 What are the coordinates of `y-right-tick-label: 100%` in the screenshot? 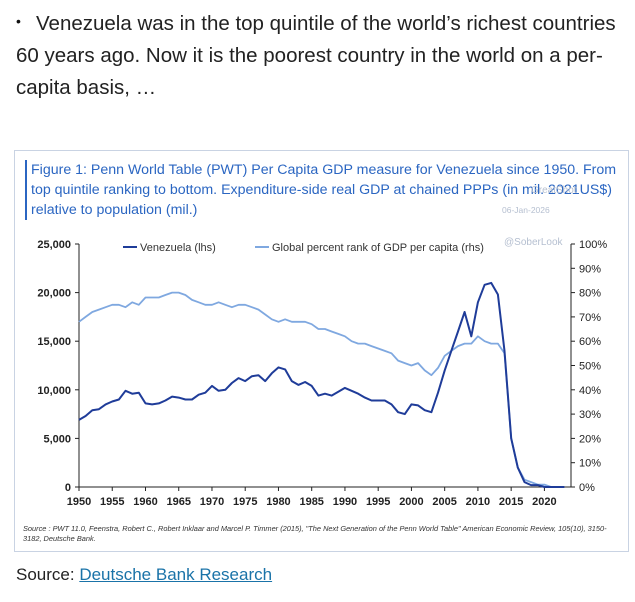 It's located at (593, 245).